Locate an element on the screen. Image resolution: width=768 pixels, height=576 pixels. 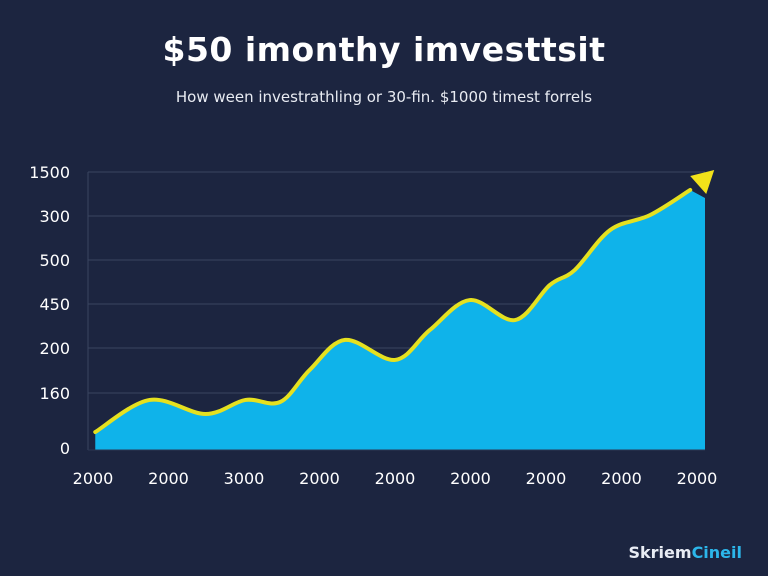
y-tick-label: 1500 is located at coordinates (49, 172).